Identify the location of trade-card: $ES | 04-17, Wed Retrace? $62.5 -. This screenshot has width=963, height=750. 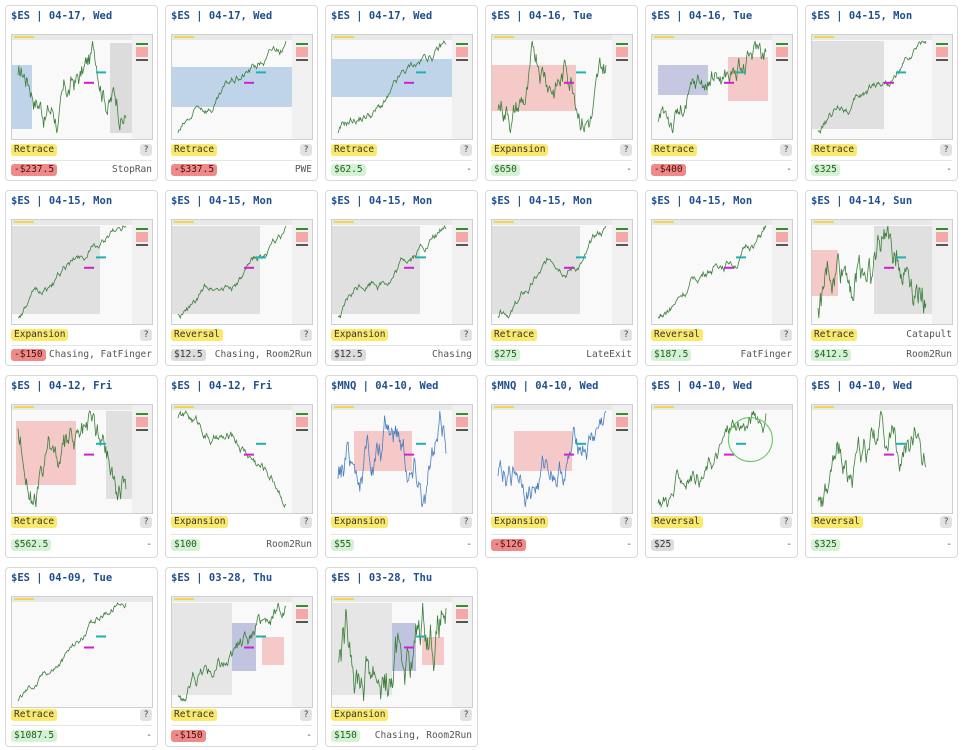
(401, 93).